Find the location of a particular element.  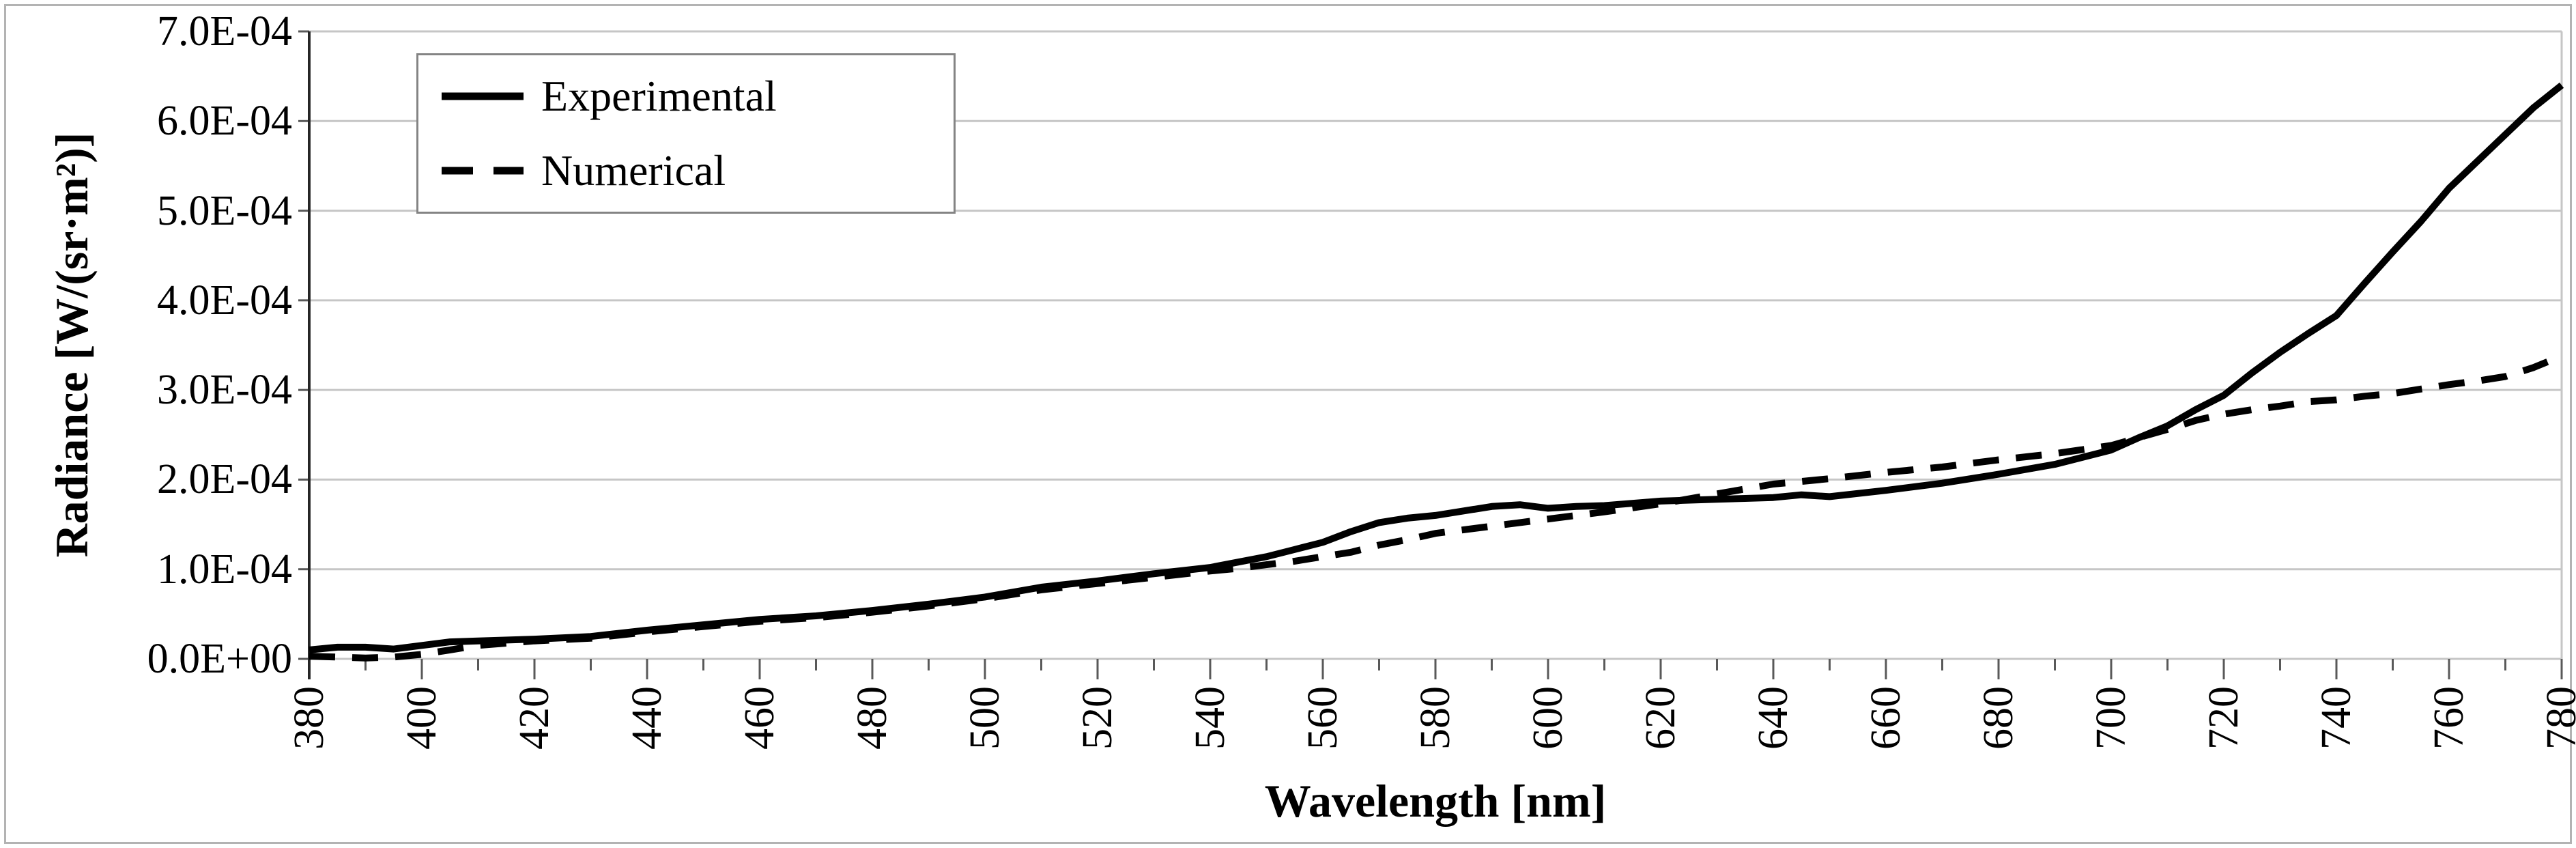

y-tick-label: 7.0E-04 is located at coordinates (224, 31).